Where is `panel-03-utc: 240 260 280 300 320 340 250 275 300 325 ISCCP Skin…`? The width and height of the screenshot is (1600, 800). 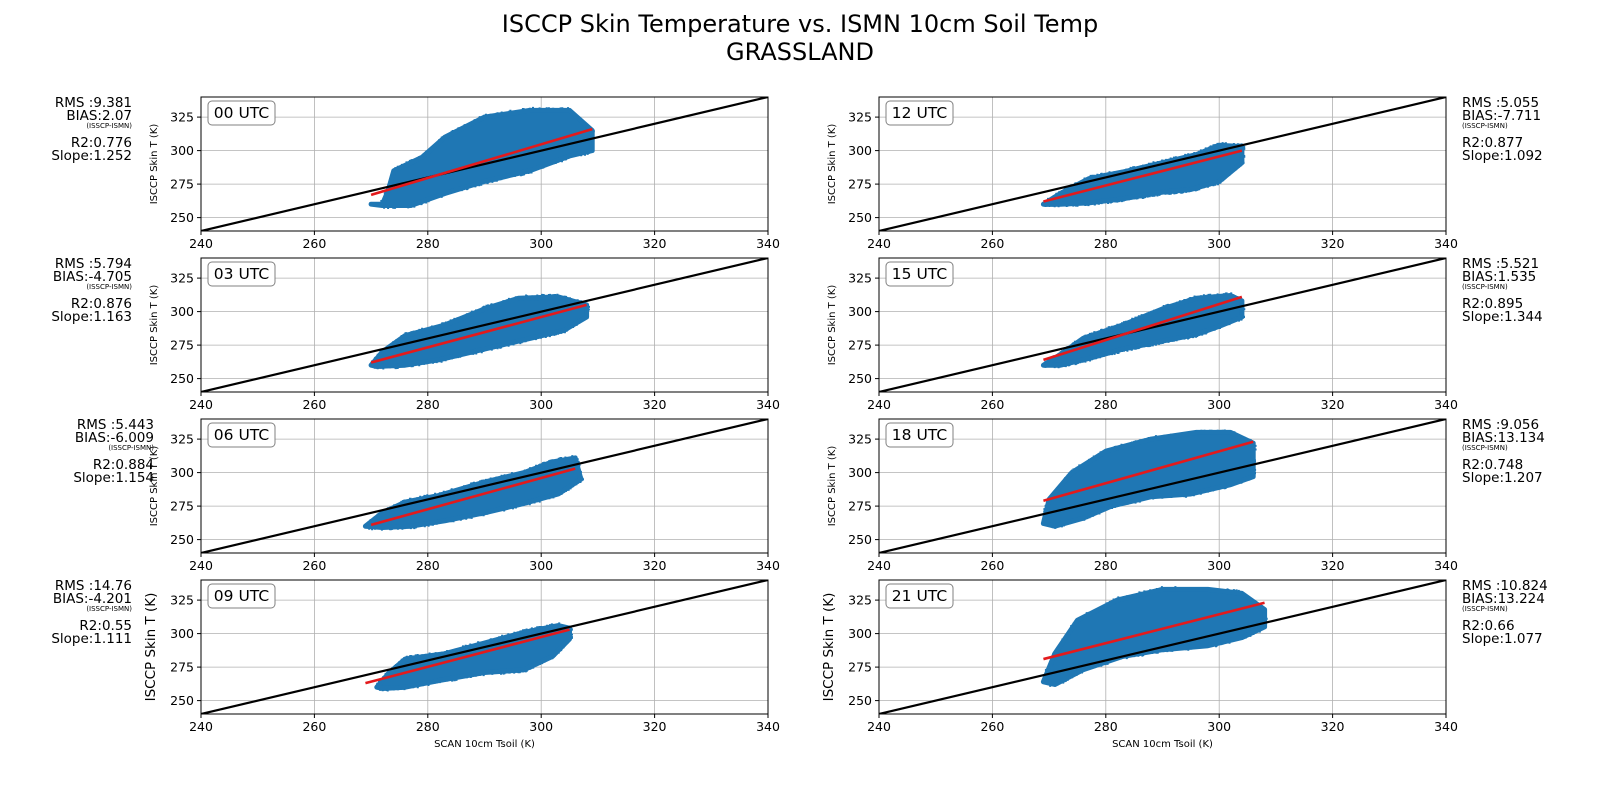 panel-03-utc: 240 260 280 300 320 340 250 275 300 325 ISCCP Skin… is located at coordinates (415, 334).